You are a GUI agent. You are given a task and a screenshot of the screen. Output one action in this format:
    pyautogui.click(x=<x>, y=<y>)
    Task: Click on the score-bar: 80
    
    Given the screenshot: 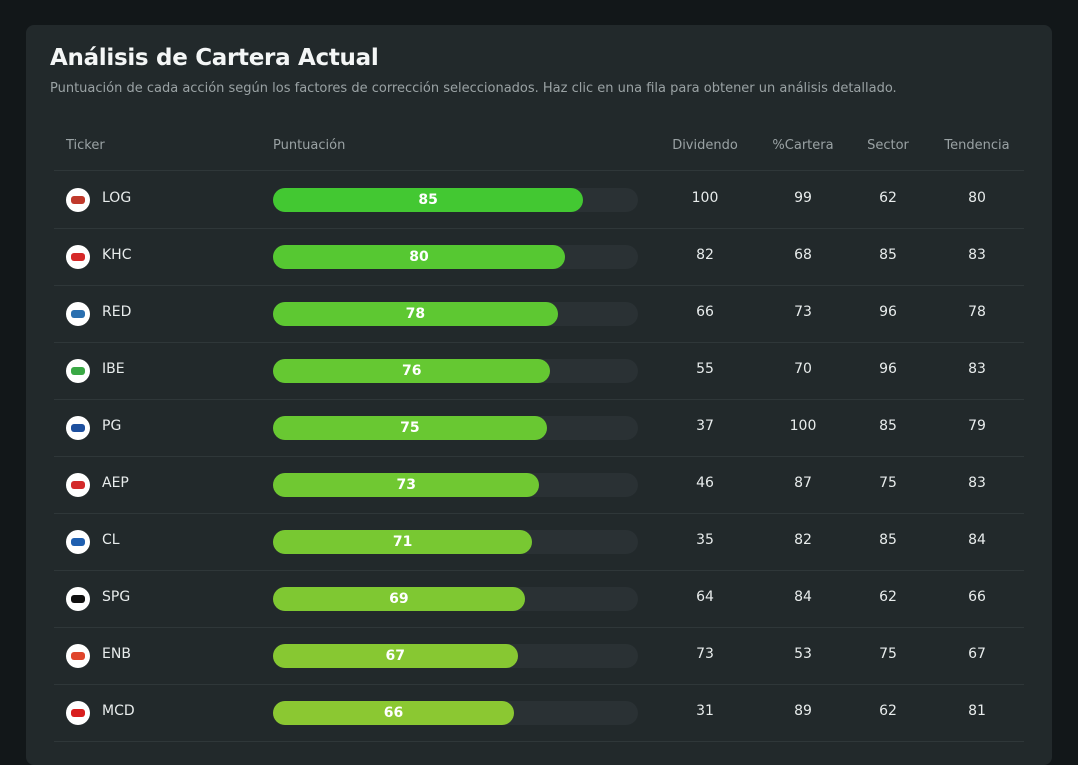 What is the action you would take?
    pyautogui.click(x=419, y=257)
    